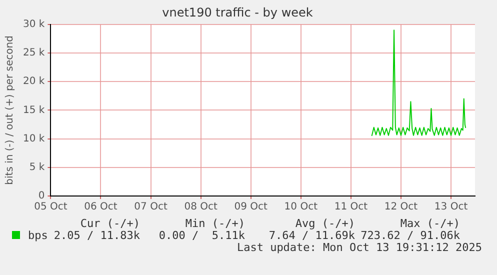  Describe the element at coordinates (201, 207) in the screenshot. I see `x-tick-label: 08 Oct` at that location.